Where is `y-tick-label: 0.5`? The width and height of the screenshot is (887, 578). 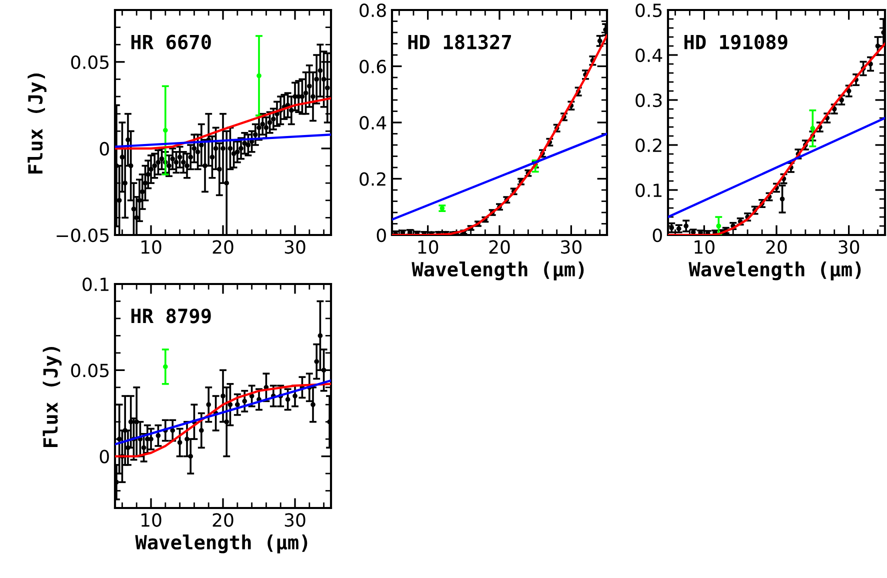
y-tick-label: 0.5 is located at coordinates (649, 10).